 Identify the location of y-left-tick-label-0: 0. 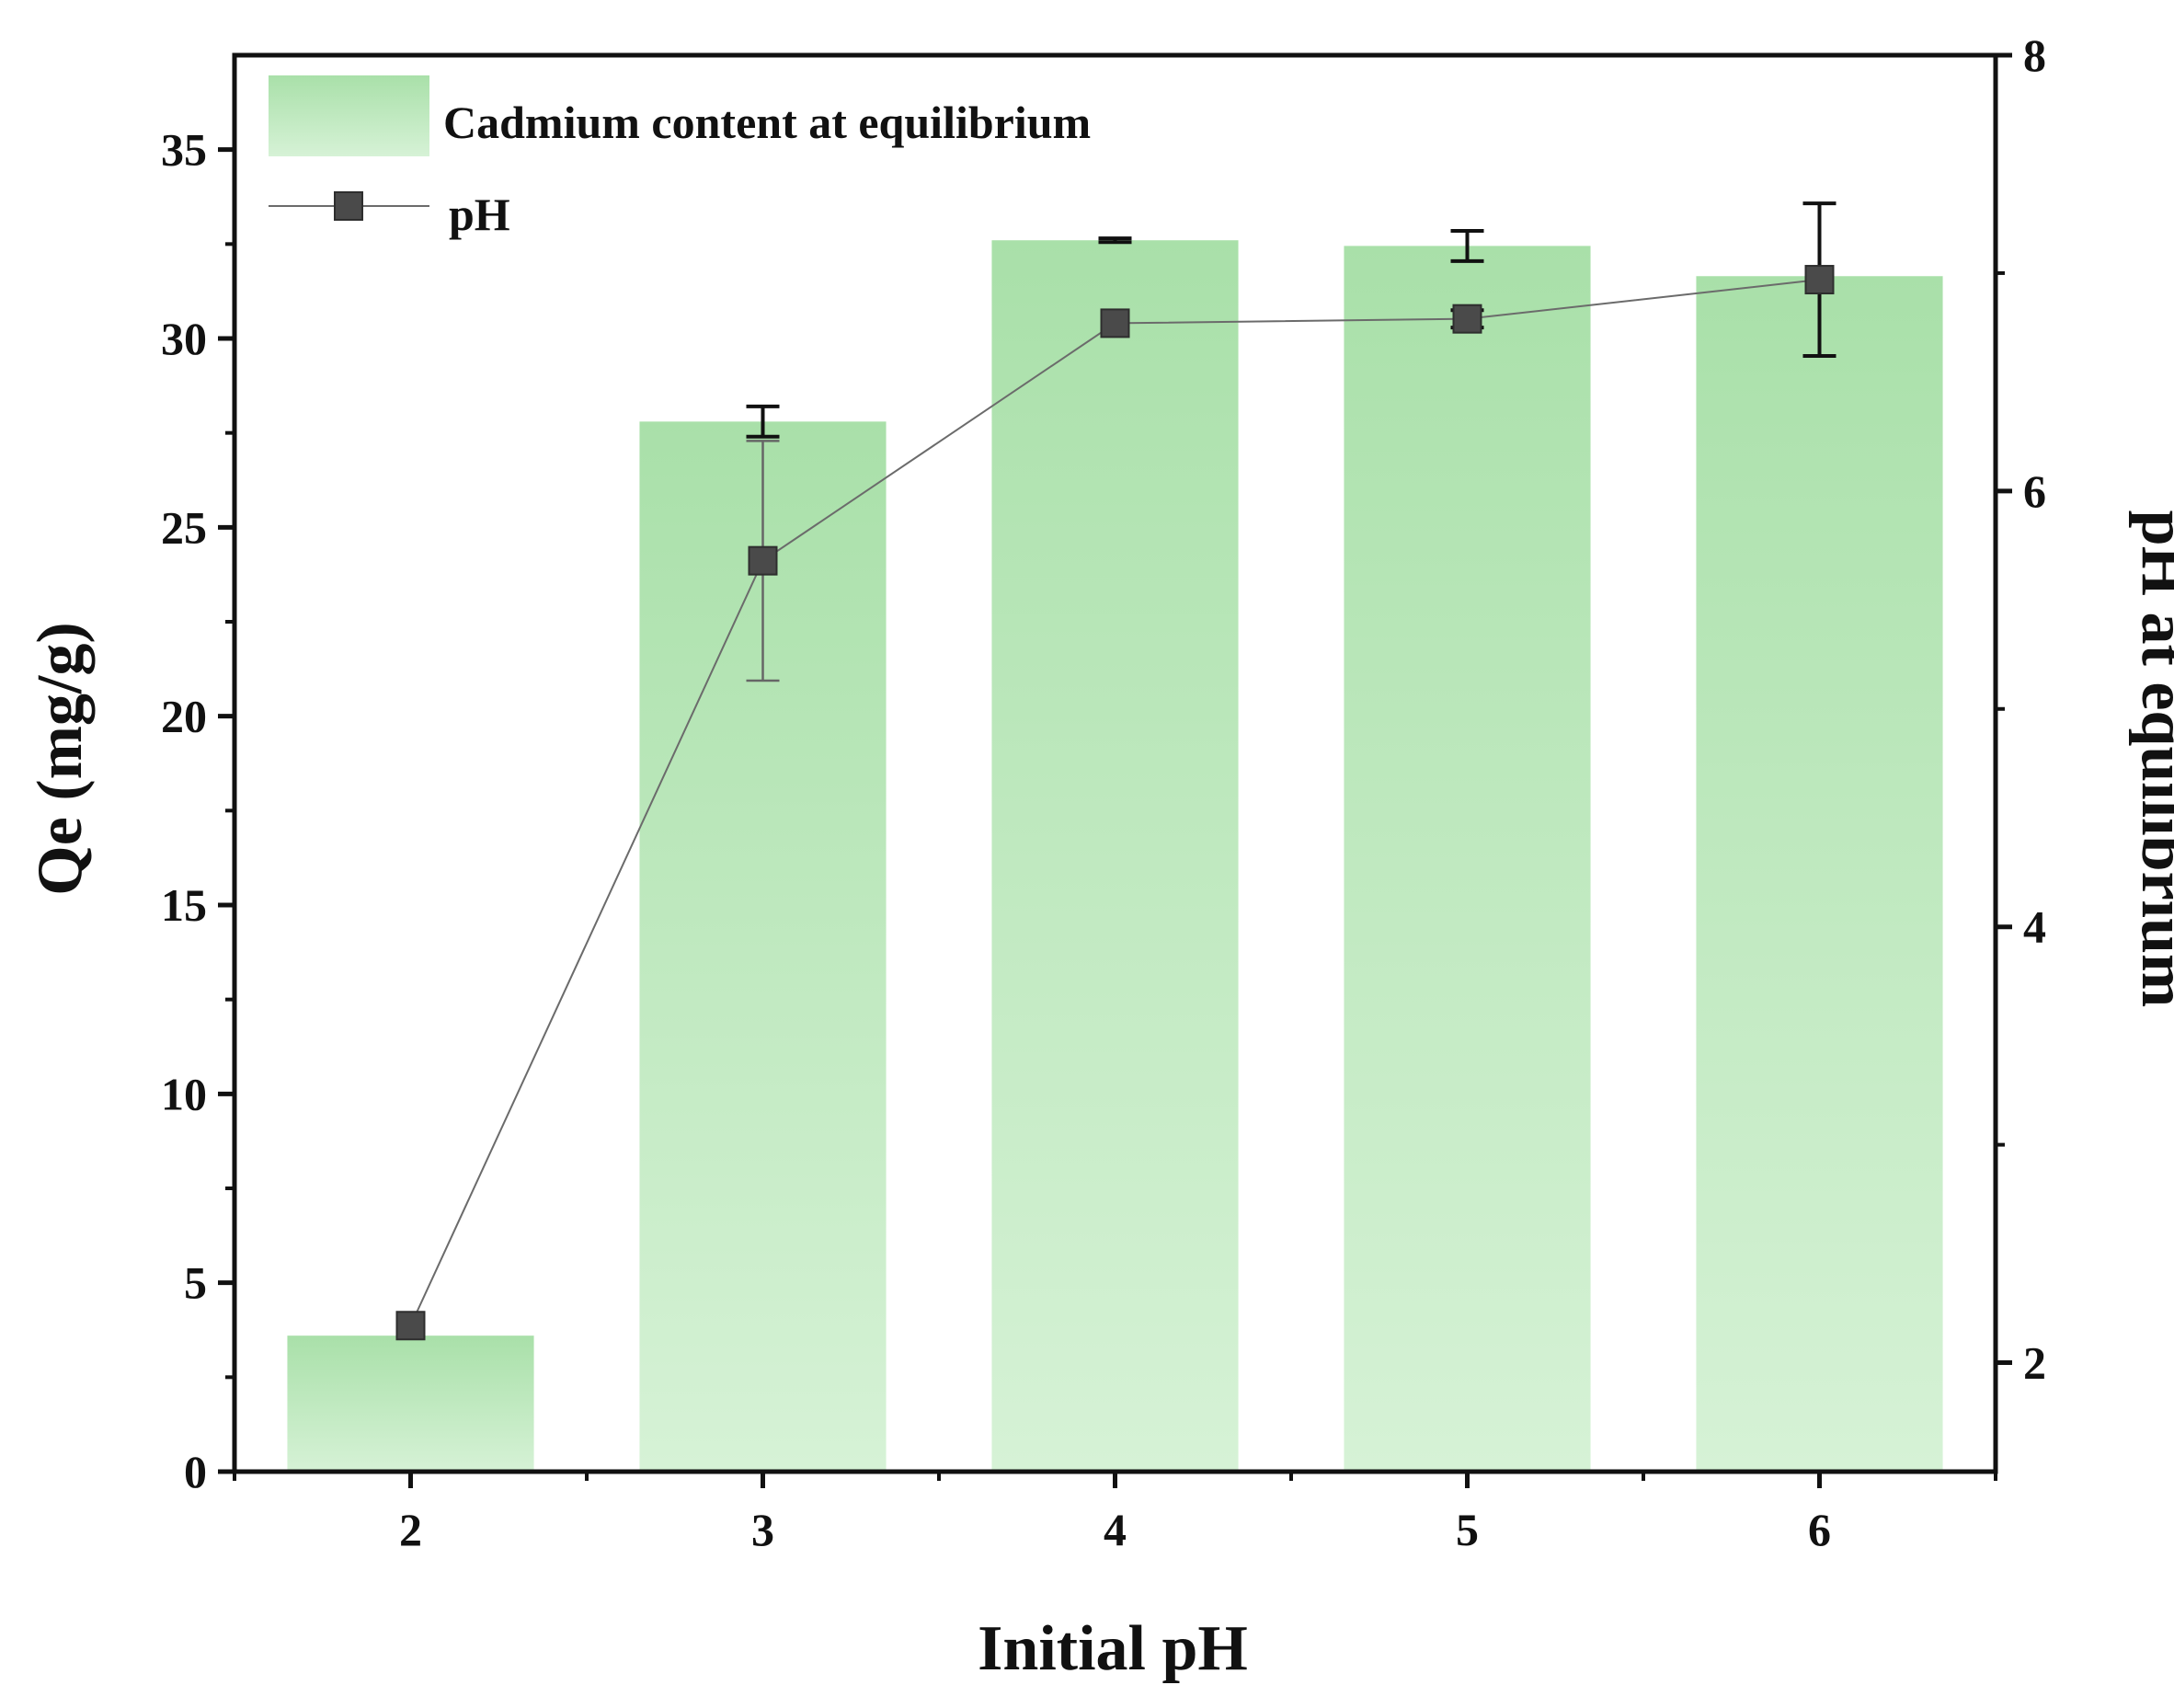
(195, 1471).